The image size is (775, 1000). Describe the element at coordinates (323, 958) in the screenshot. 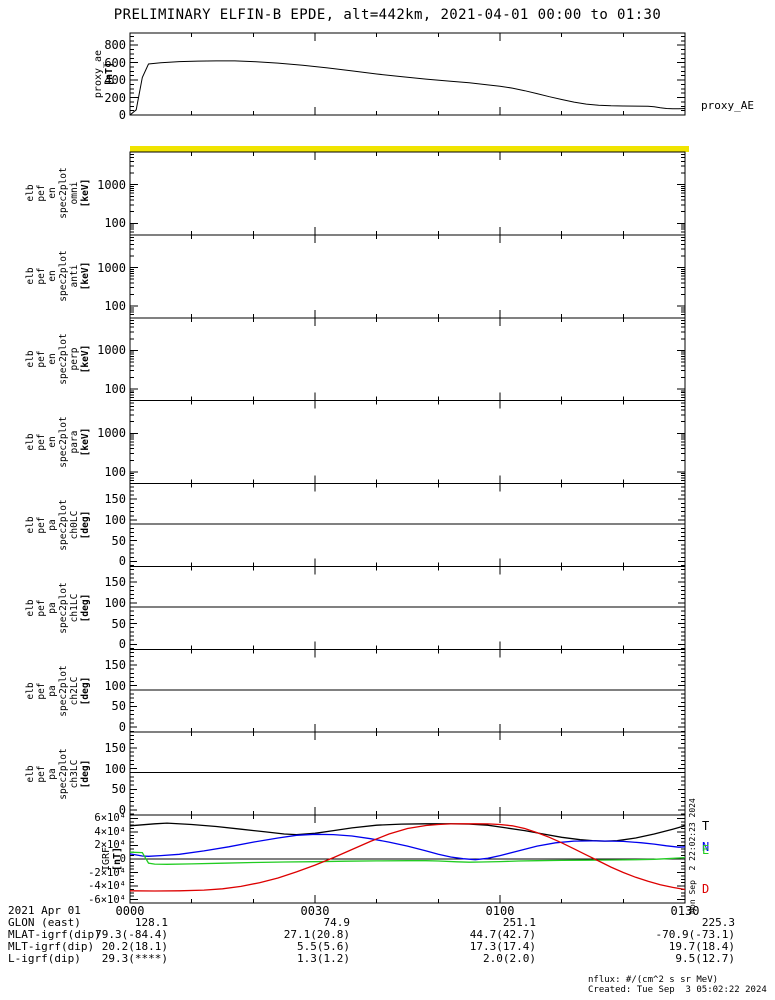

I see `table-value: 1.3(1.2)` at that location.